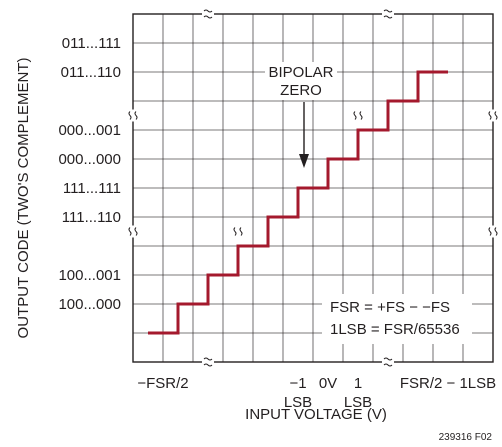 The height and width of the screenshot is (447, 502). Describe the element at coordinates (300, 72) in the screenshot. I see `bipolar-zero-annotation-line1: BIPOLAR` at that location.